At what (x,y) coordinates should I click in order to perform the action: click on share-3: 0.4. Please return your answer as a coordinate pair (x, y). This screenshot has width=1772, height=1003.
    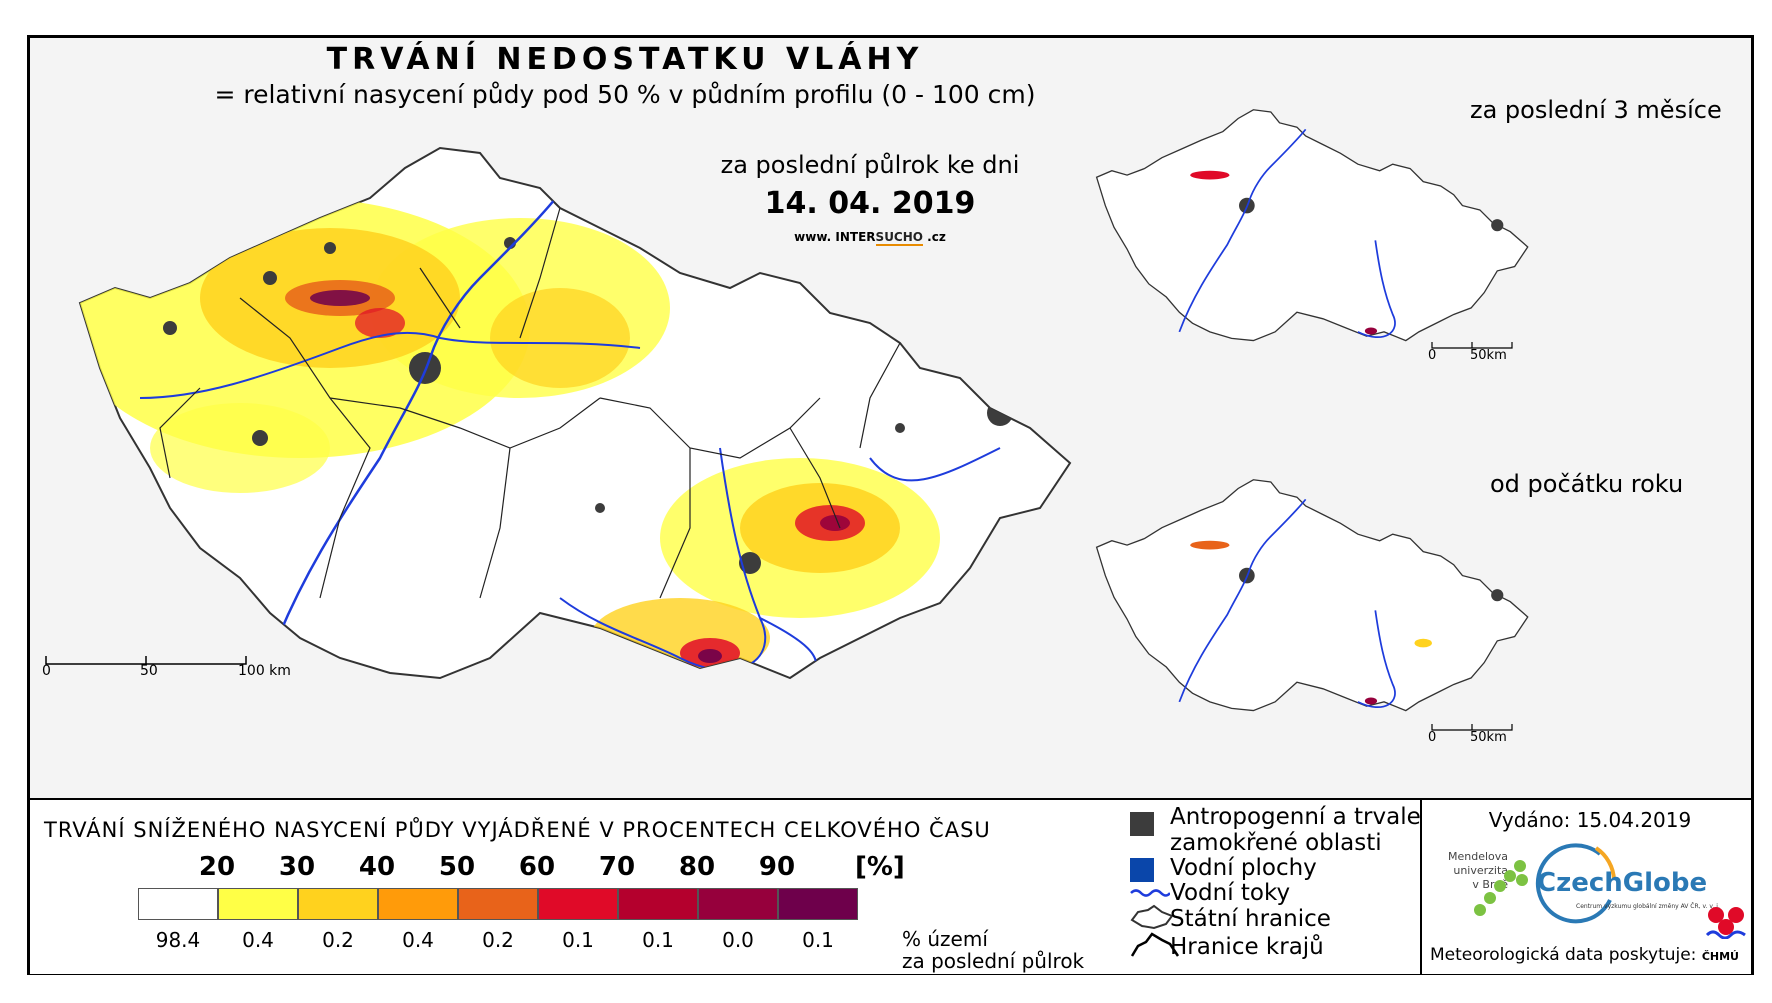
    Looking at the image, I should click on (418, 940).